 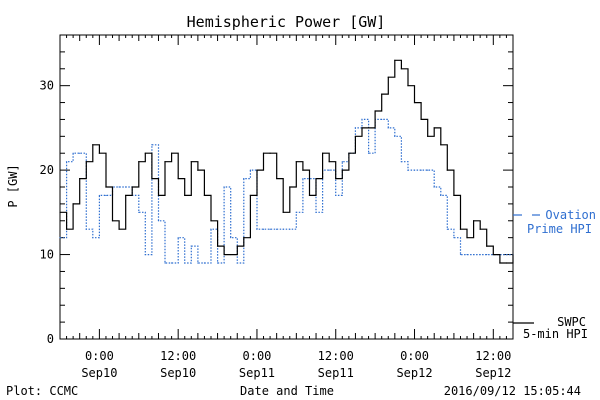 What do you see at coordinates (47, 86) in the screenshot?
I see `y-tick-label: 30` at bounding box center [47, 86].